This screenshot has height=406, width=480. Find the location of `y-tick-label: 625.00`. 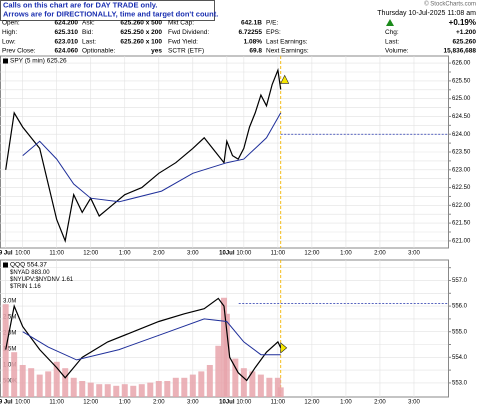

y-tick-label: 625.00 is located at coordinates (461, 99).